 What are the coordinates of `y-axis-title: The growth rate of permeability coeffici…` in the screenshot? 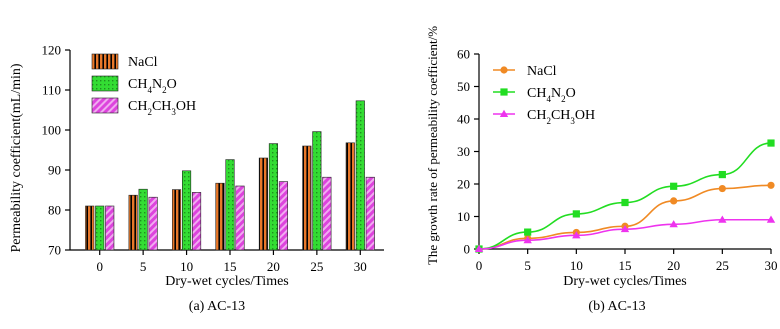 It's located at (432, 145).